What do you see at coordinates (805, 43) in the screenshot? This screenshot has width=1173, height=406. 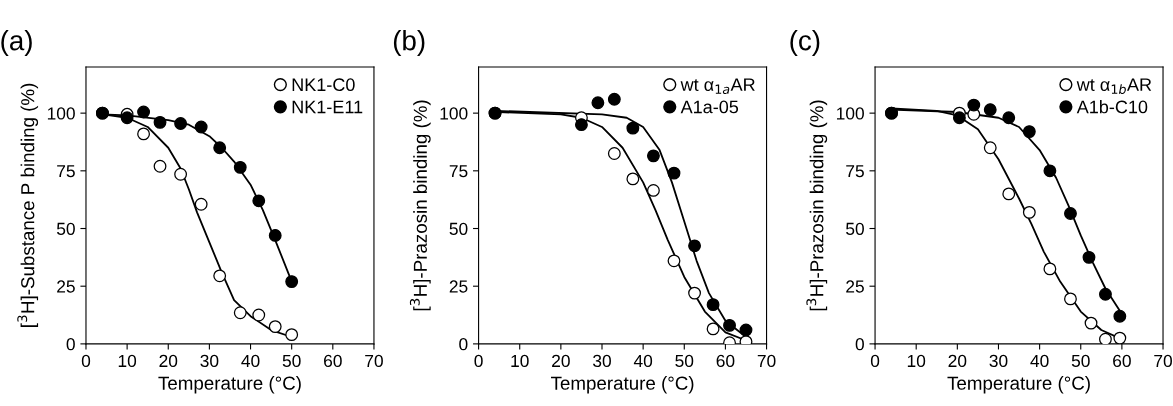 I see `chart-title: (c)` at bounding box center [805, 43].